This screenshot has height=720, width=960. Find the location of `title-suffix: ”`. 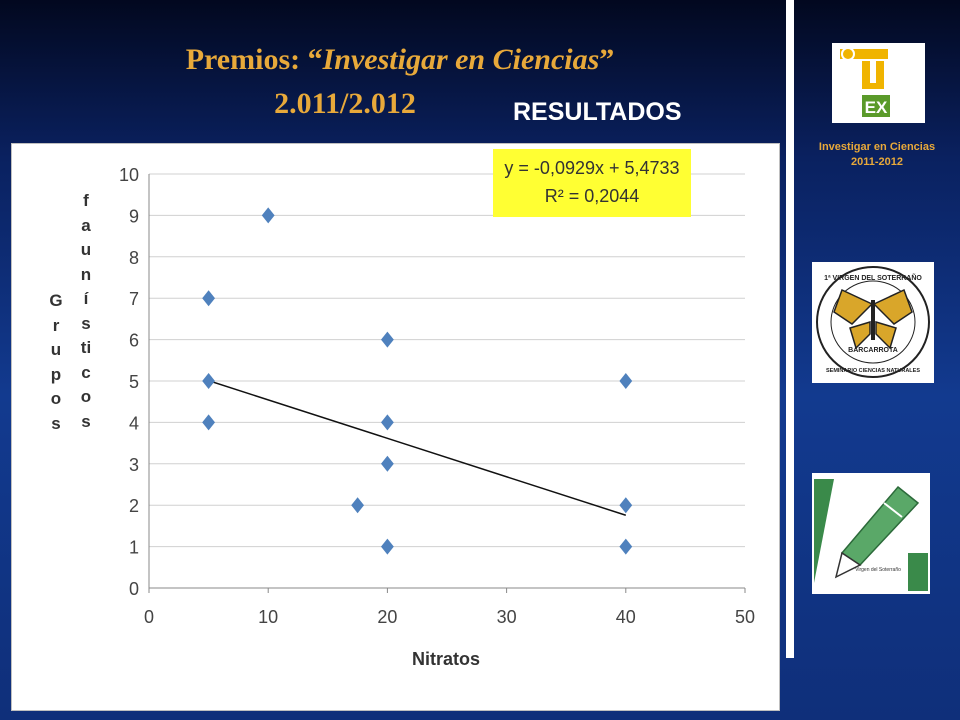

title-suffix: ” is located at coordinates (607, 59).